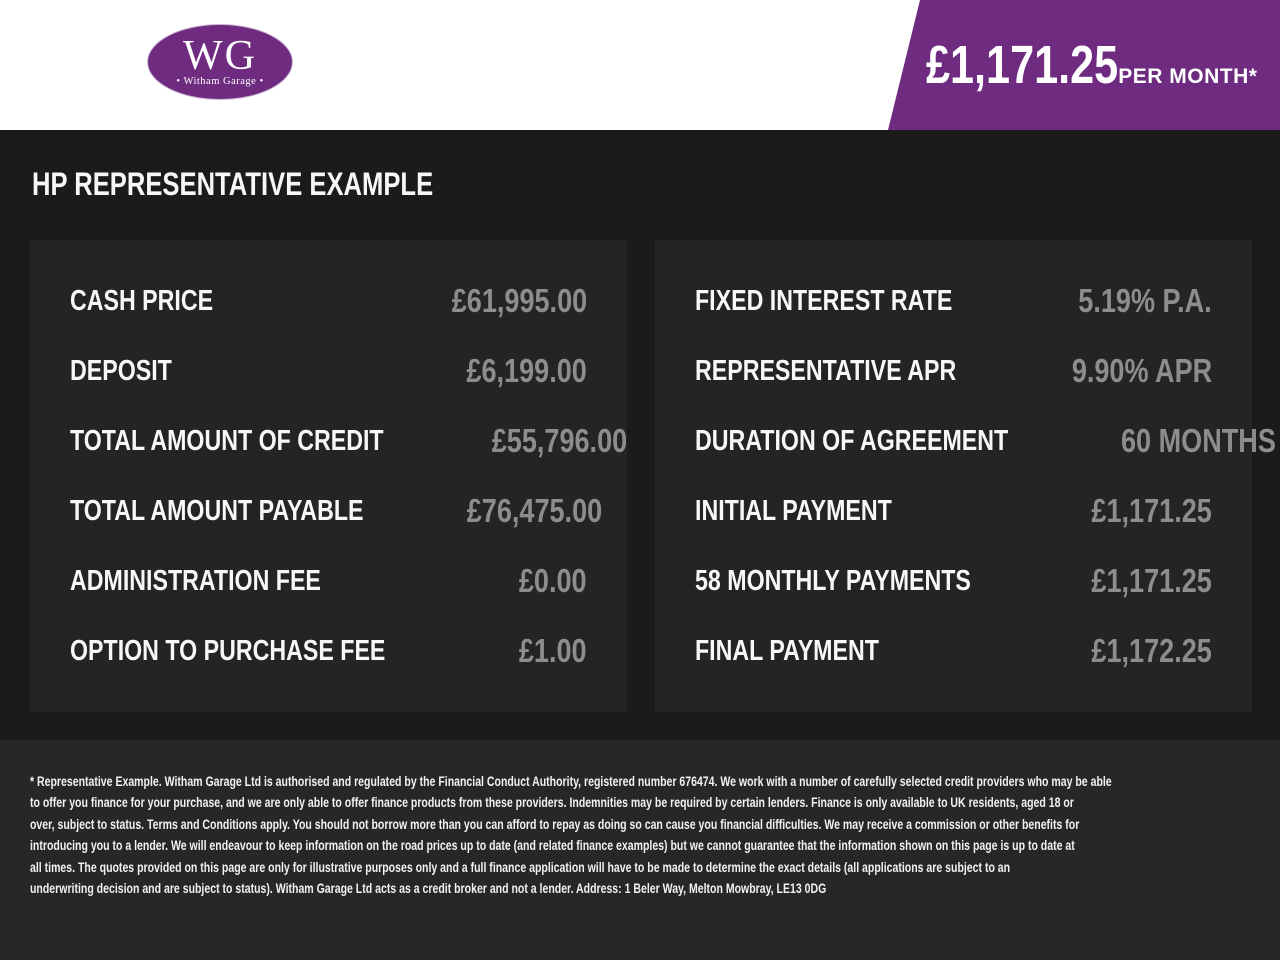 The width and height of the screenshot is (1280, 960). I want to click on logo-initials: WG, so click(220, 56).